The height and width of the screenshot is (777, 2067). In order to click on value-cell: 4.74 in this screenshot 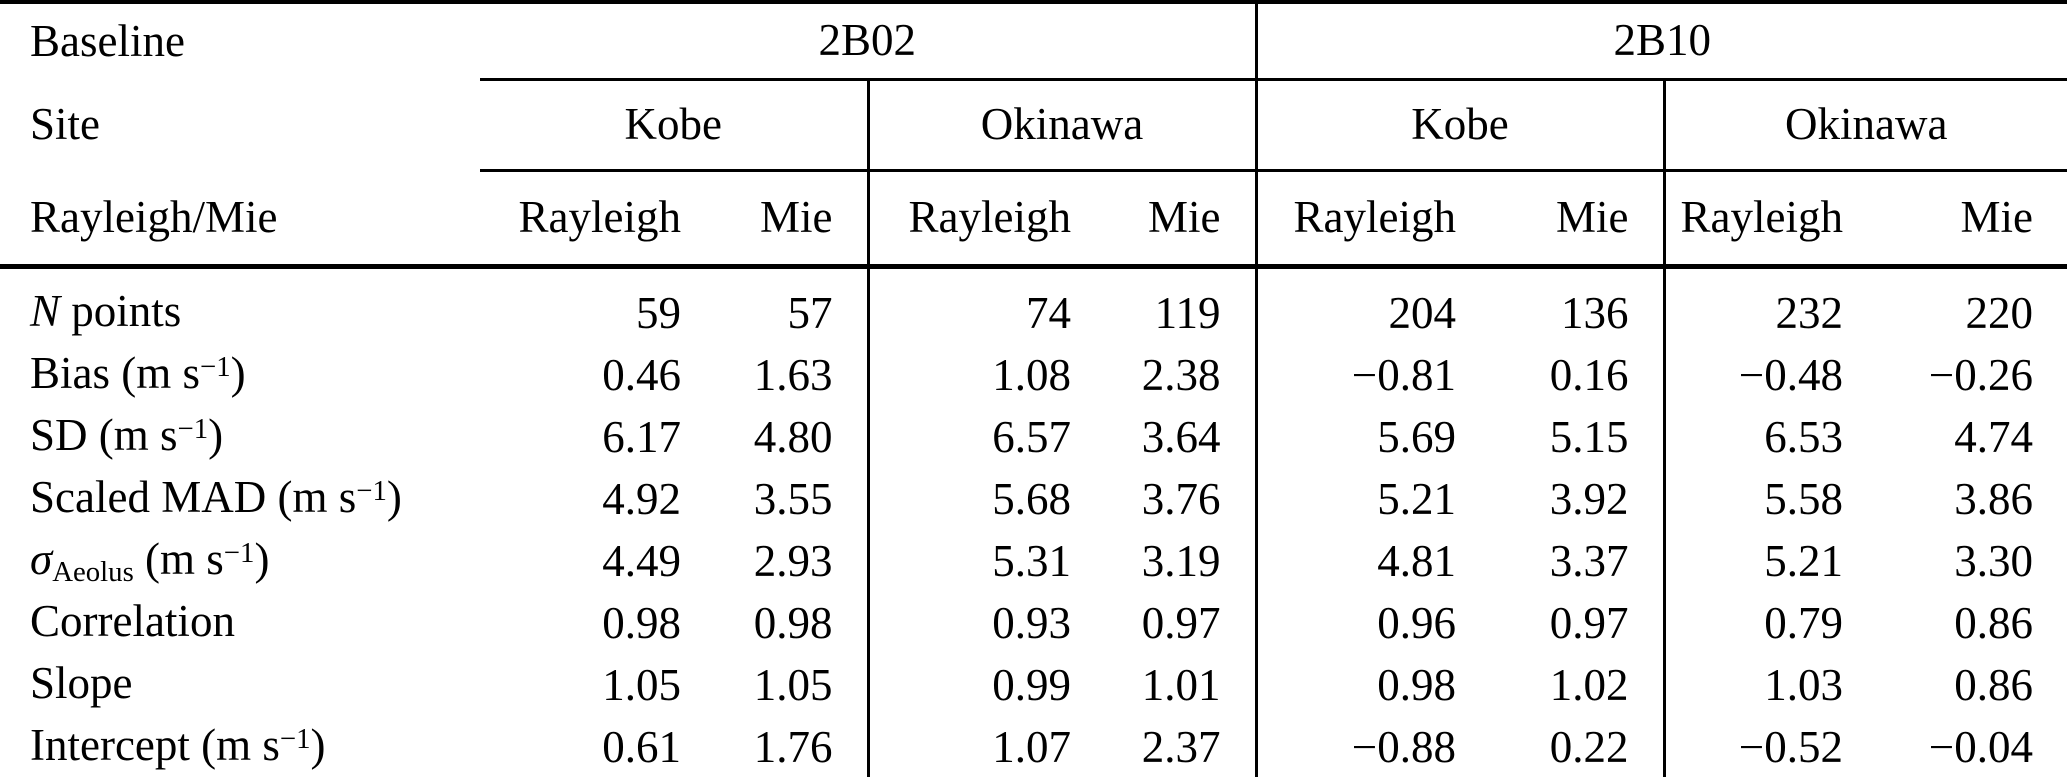, I will do `click(1994, 437)`.